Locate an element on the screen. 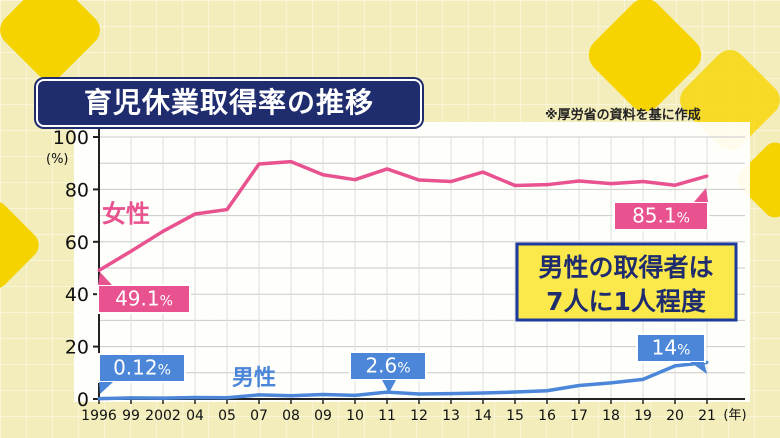 This screenshot has width=780, height=438. label-male-end: 14% is located at coordinates (671, 353).